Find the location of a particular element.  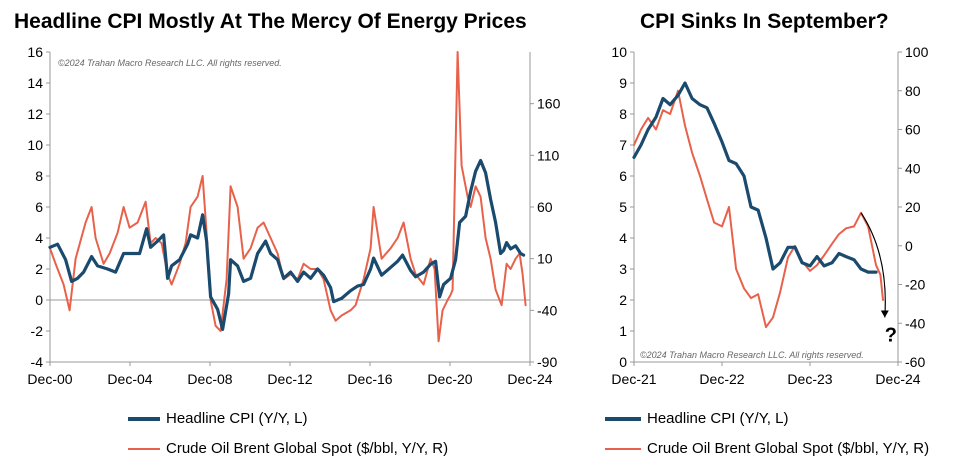

y-tick-label-right: 40 is located at coordinates (913, 168).